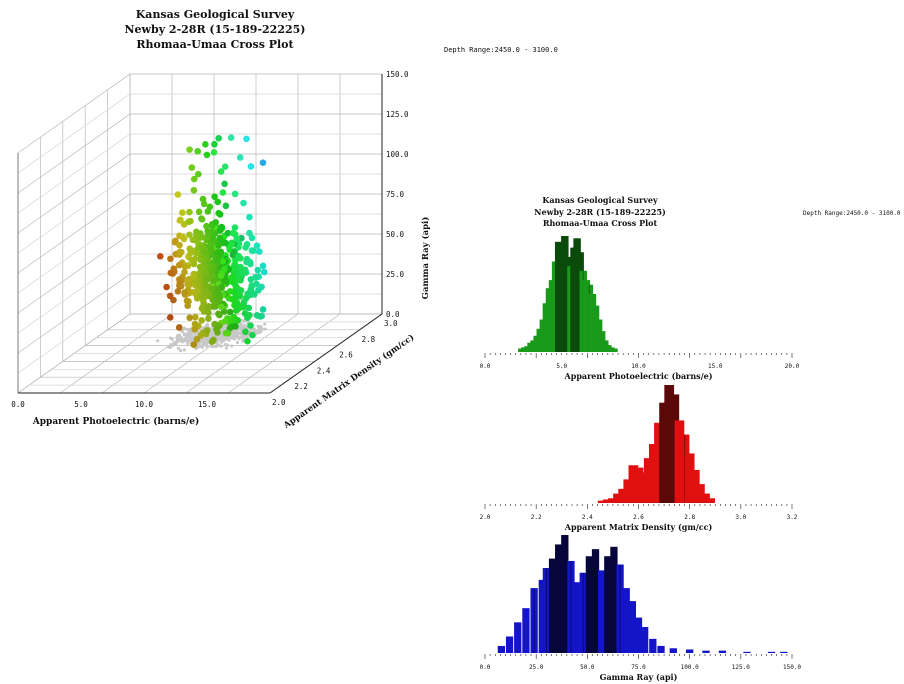  Describe the element at coordinates (852, 213) in the screenshot. I see `depth-range-small: Depth Range:2450.0 - 3100.0` at that location.